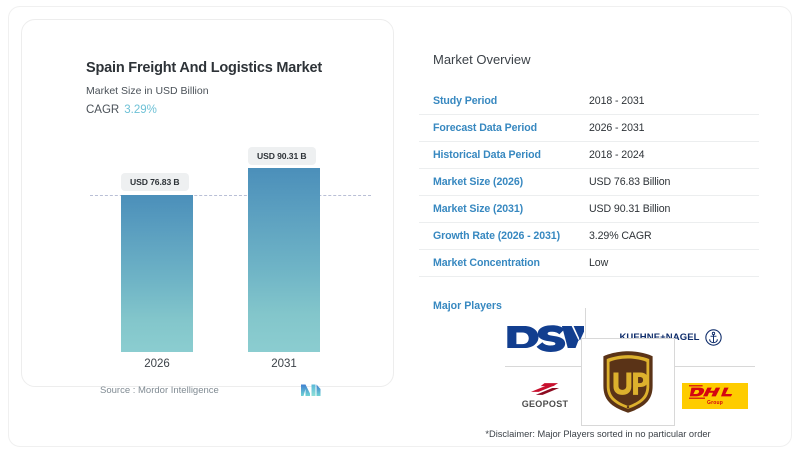  What do you see at coordinates (284, 260) in the screenshot?
I see `bar-2031` at bounding box center [284, 260].